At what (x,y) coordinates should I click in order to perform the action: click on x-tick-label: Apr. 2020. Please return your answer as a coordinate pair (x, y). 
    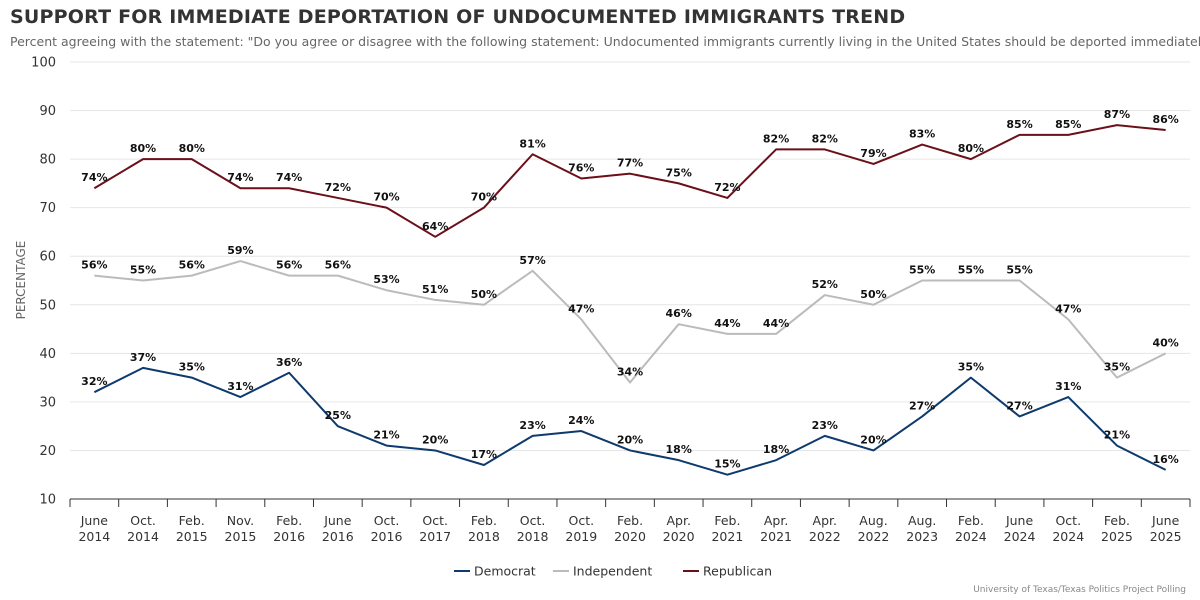
    Looking at the image, I should click on (679, 528).